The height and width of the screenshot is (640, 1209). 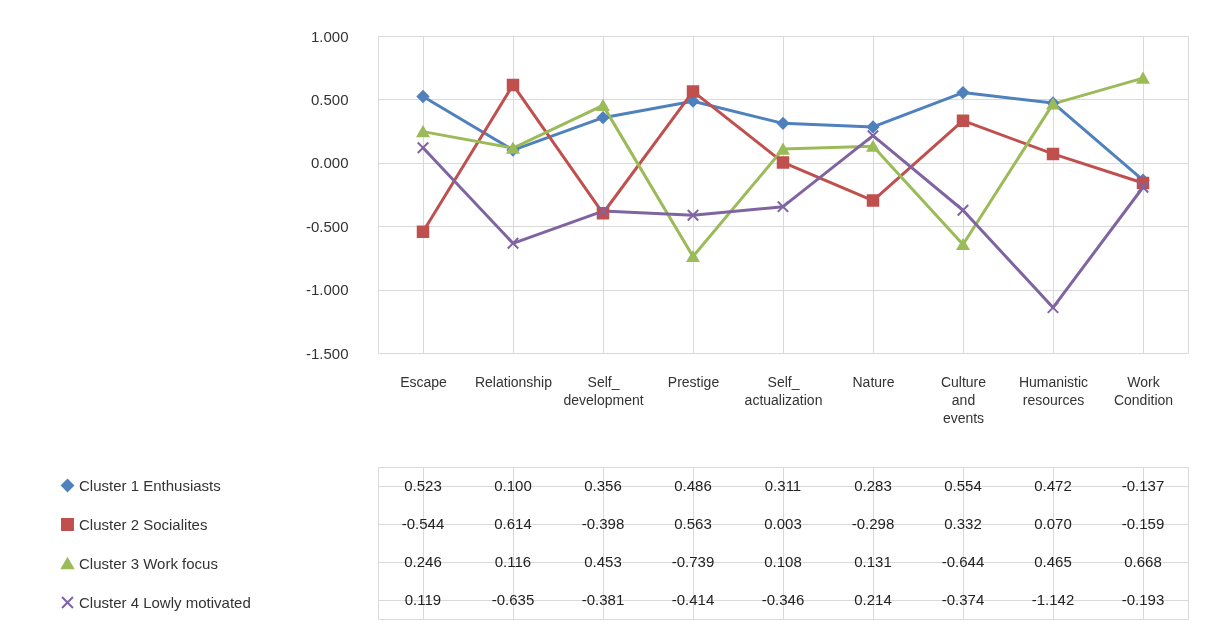 I want to click on data-label: 0.356, so click(x=603, y=485).